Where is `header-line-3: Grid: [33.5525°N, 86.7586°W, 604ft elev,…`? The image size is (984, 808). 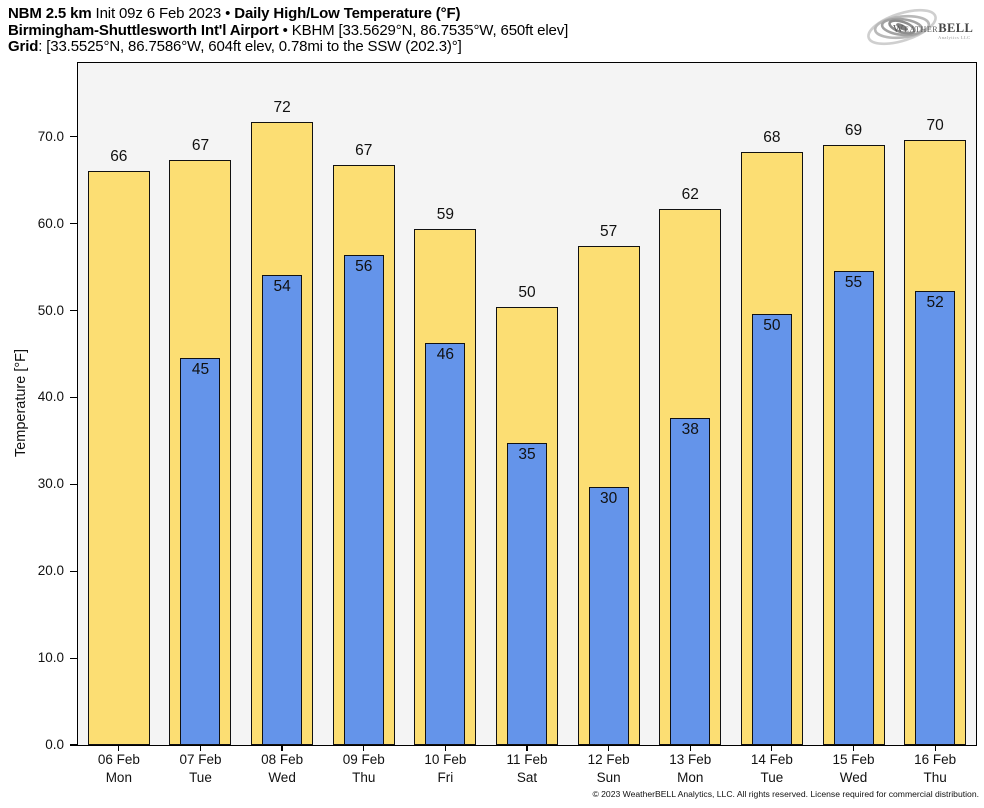 header-line-3: Grid: [33.5525°N, 86.7586°W, 604ft elev,… is located at coordinates (288, 47).